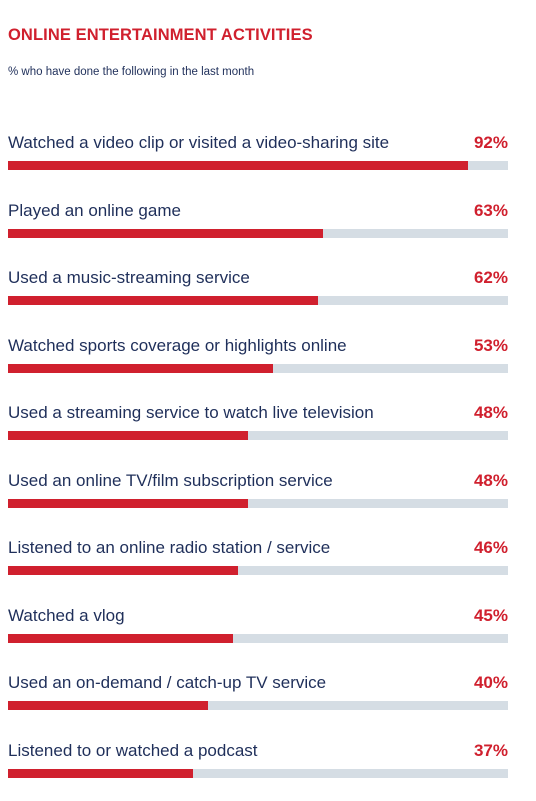 Image resolution: width=536 pixels, height=801 pixels. I want to click on bar-value-label: 40%, so click(490, 682).